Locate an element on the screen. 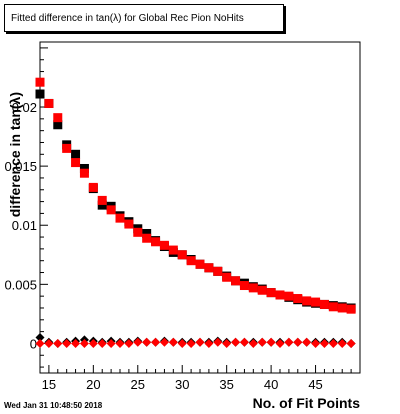 This screenshot has height=414, width=400. x-tick-label: 20 is located at coordinates (93, 384).